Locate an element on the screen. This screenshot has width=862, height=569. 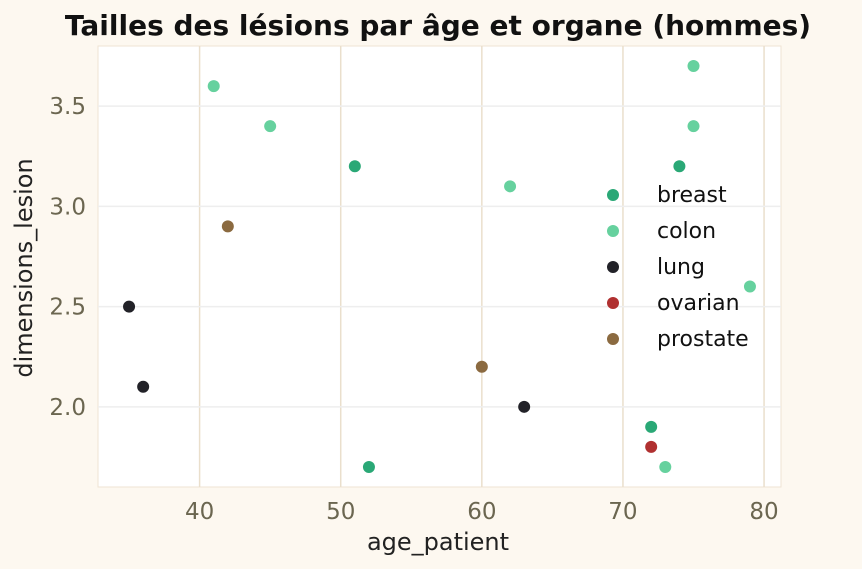
x-tick-label: 50 is located at coordinates (340, 512).